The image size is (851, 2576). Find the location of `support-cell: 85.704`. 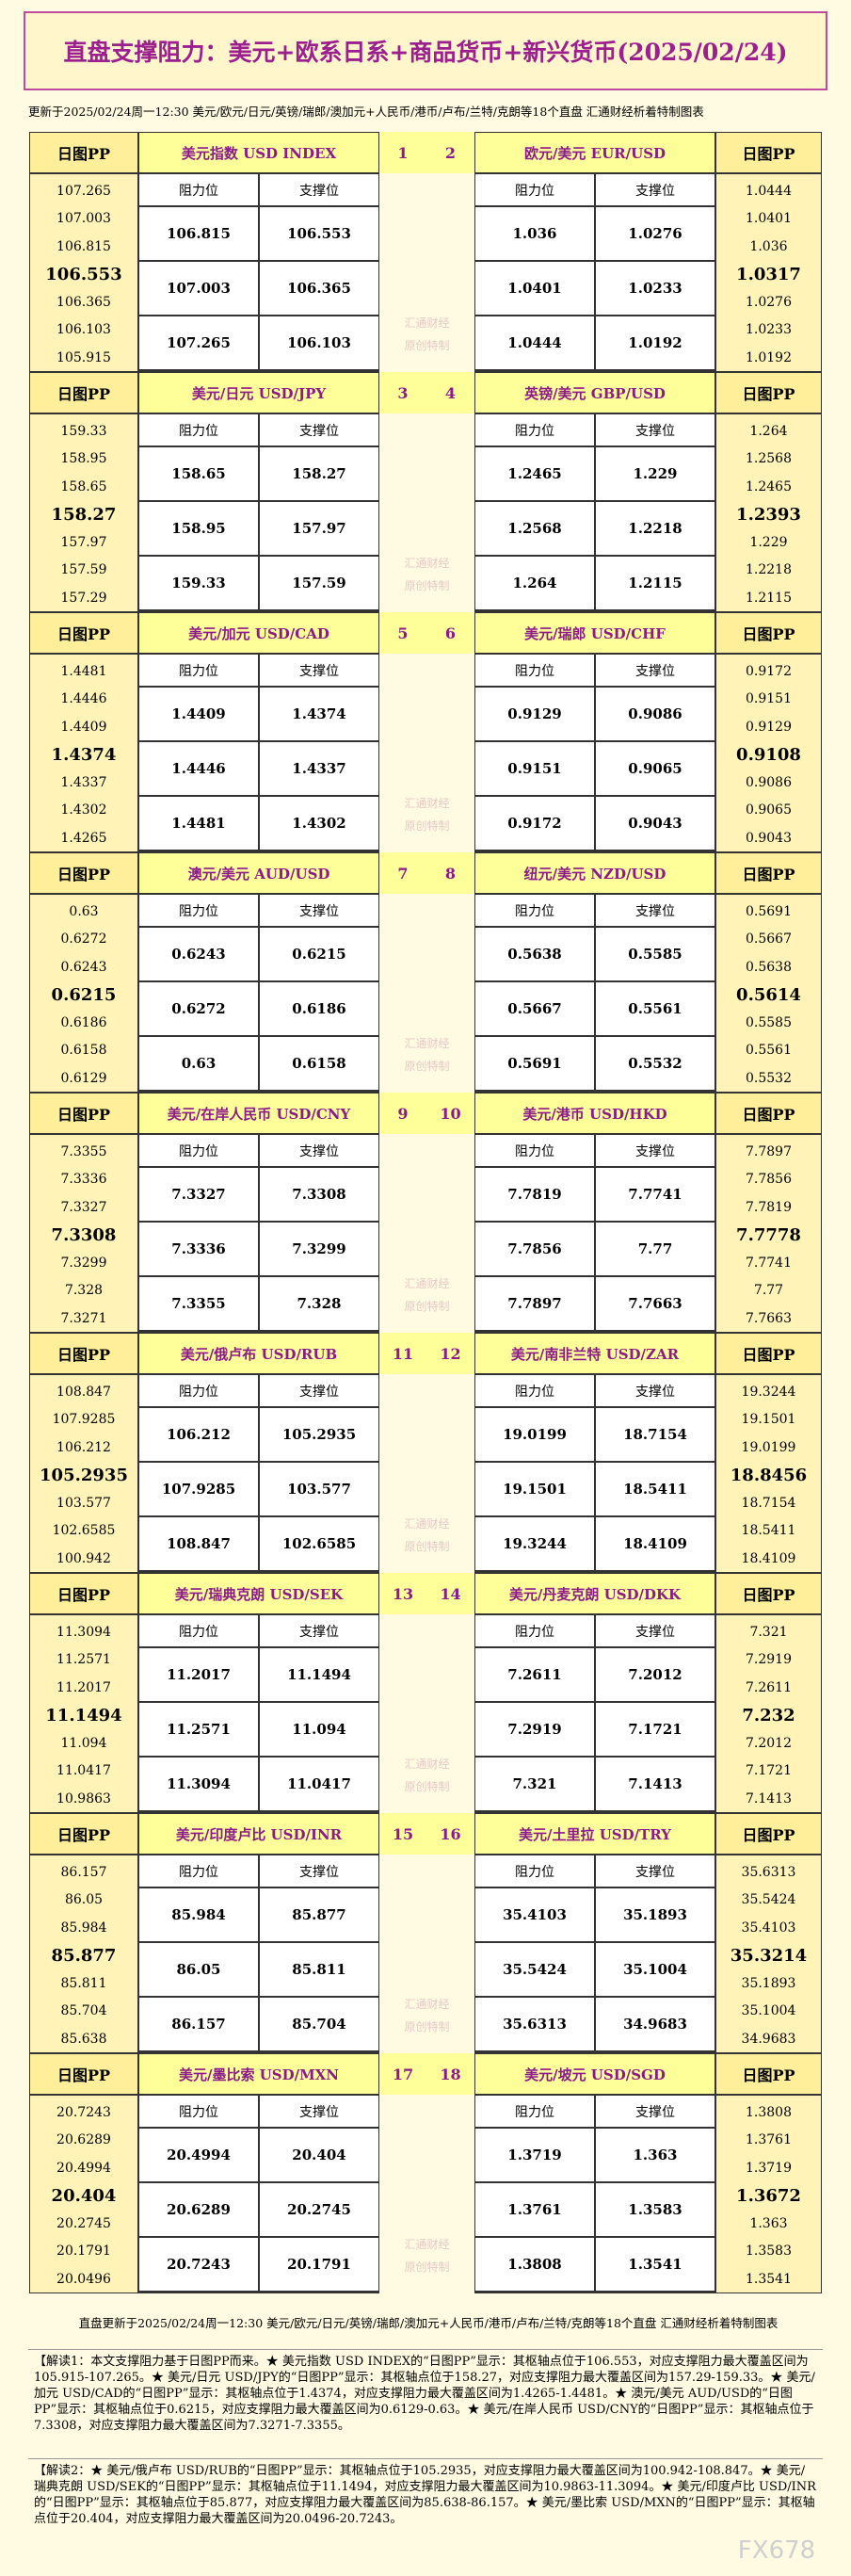

support-cell: 85.704 is located at coordinates (319, 2024).